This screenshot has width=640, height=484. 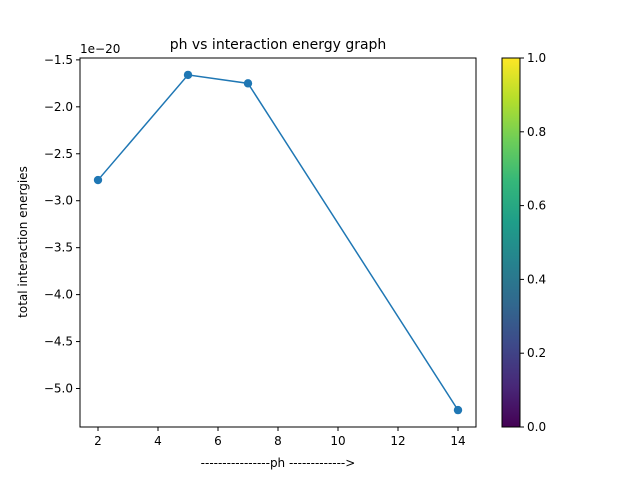 I want to click on y-axis-ticks: −1.5 −2.0 −2.5 −3.0 −3.5 −4.0 −4.5 −5.0, so click(x=62, y=224).